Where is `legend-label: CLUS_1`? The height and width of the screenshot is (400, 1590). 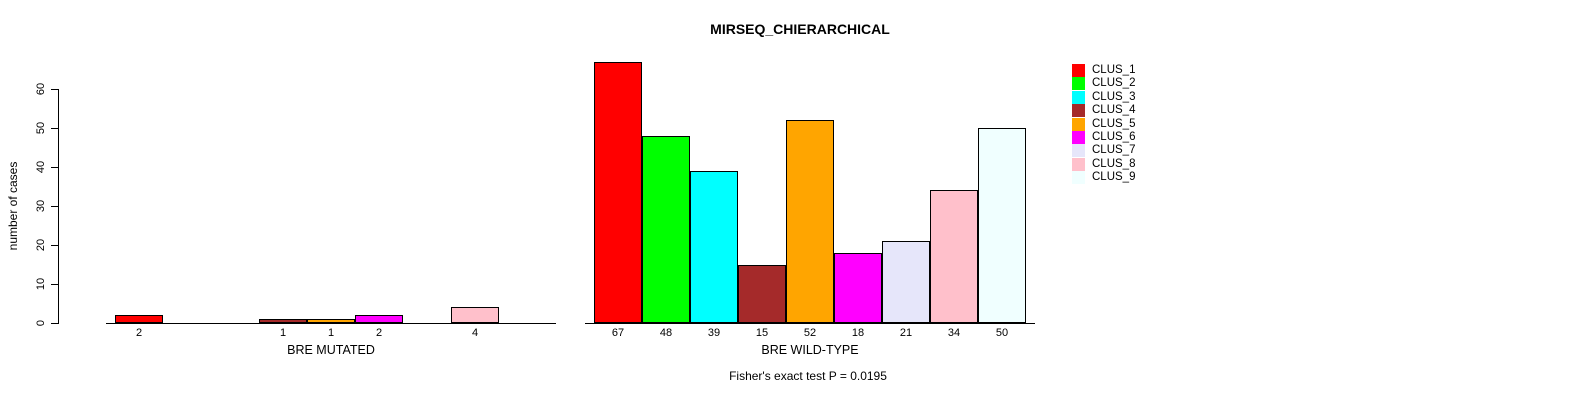
legend-label: CLUS_1 is located at coordinates (1114, 70).